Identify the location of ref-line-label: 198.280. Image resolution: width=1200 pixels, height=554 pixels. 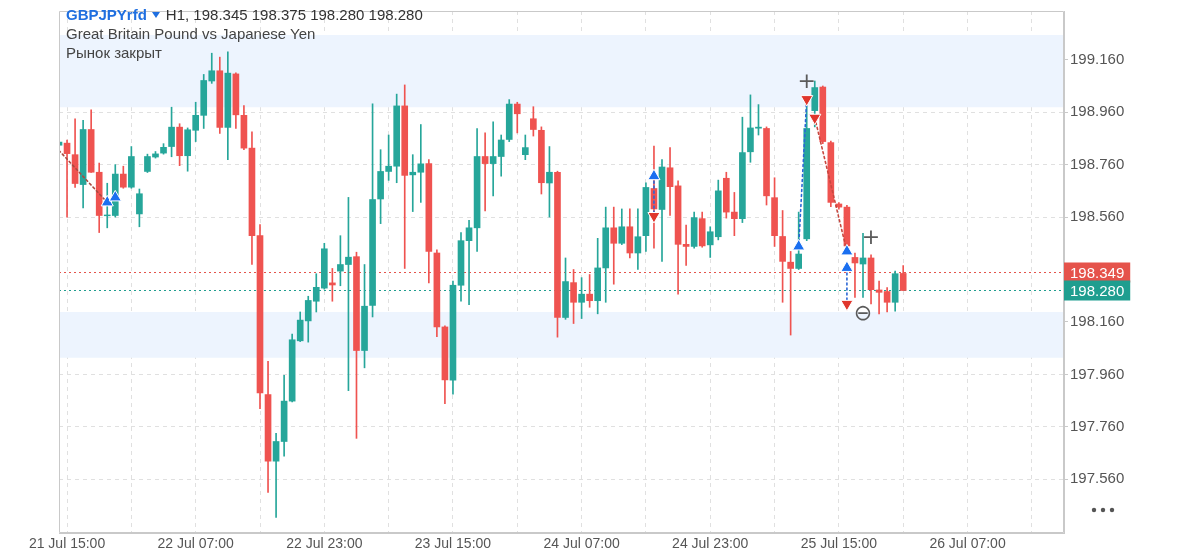
(1097, 290).